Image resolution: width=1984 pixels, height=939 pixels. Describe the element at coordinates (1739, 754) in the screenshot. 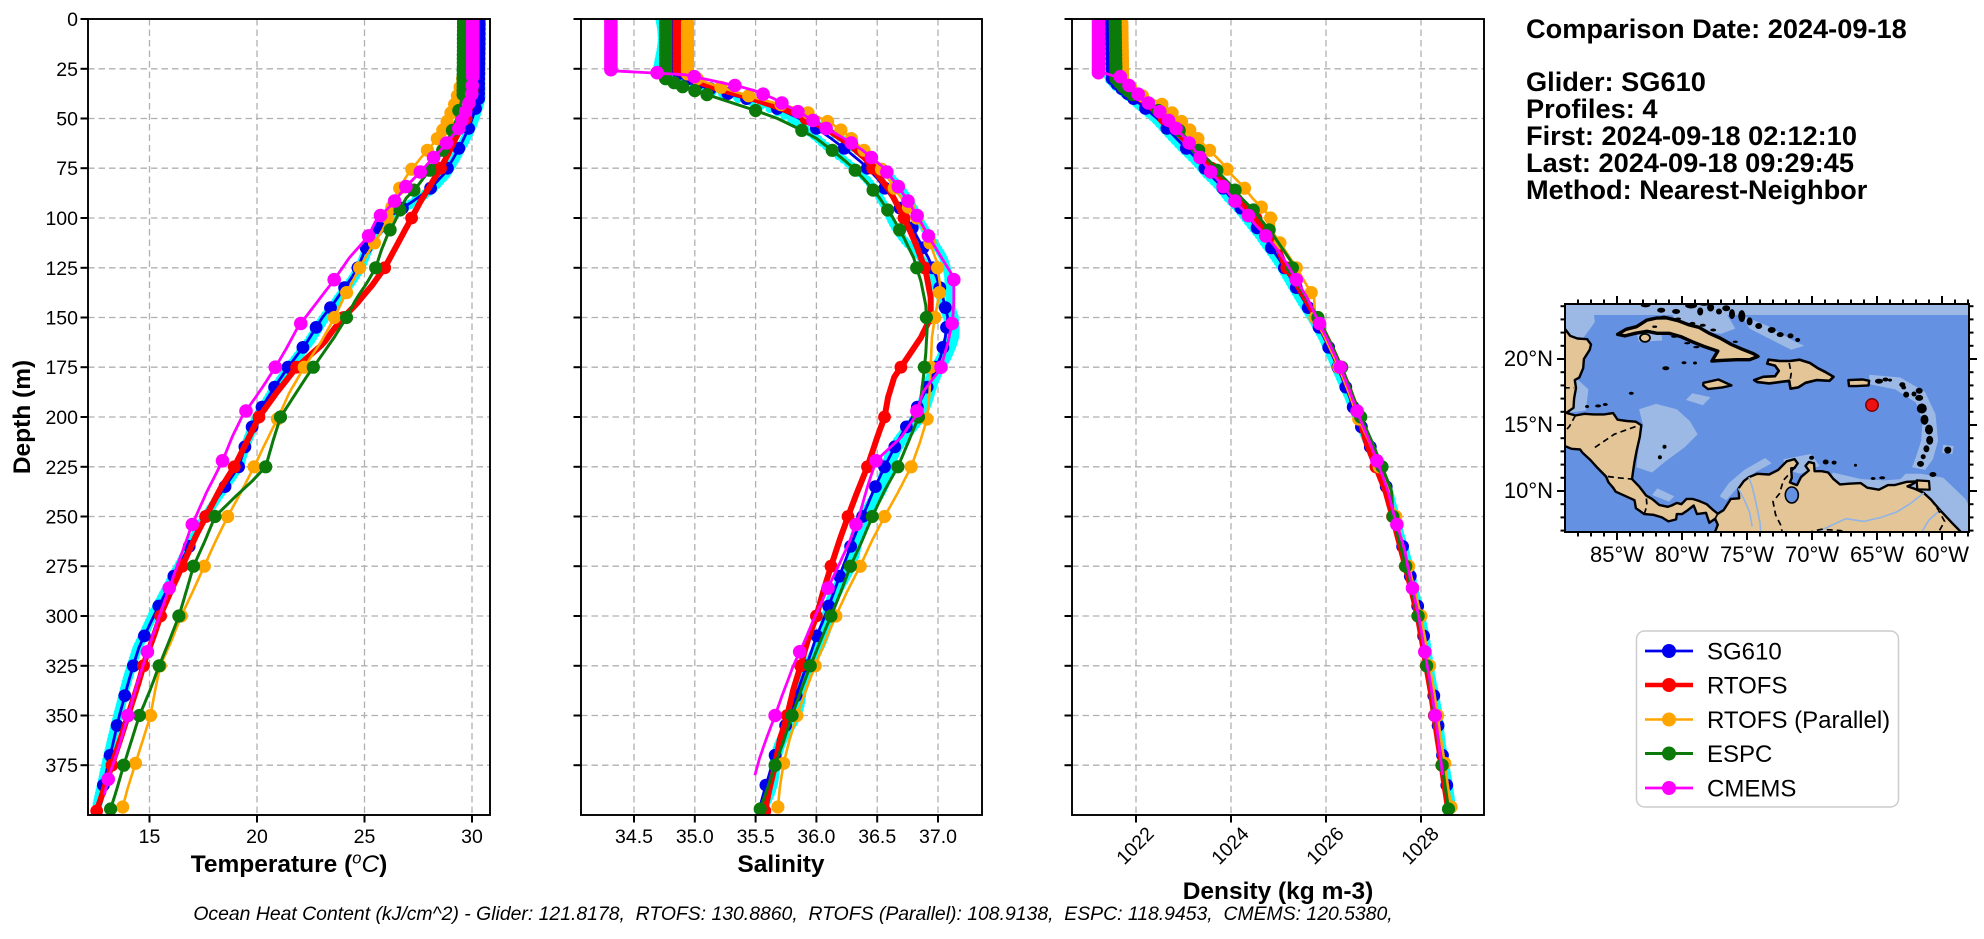

I see `svg-text: ESPC` at that location.